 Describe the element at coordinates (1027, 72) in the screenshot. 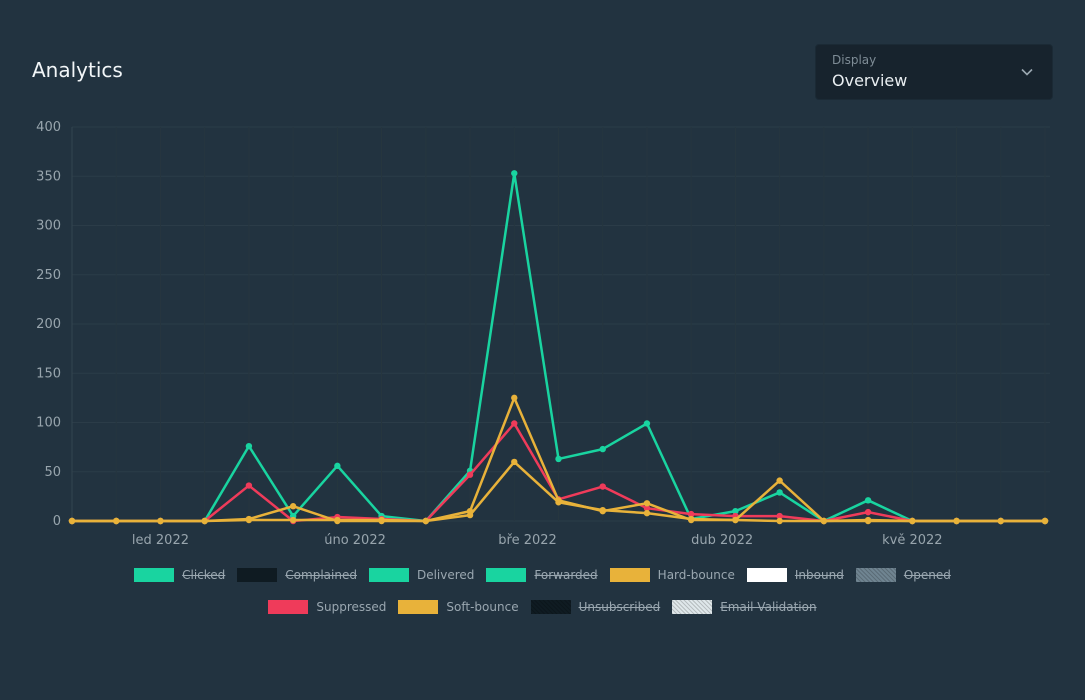

I see `chevron-down-icon` at that location.